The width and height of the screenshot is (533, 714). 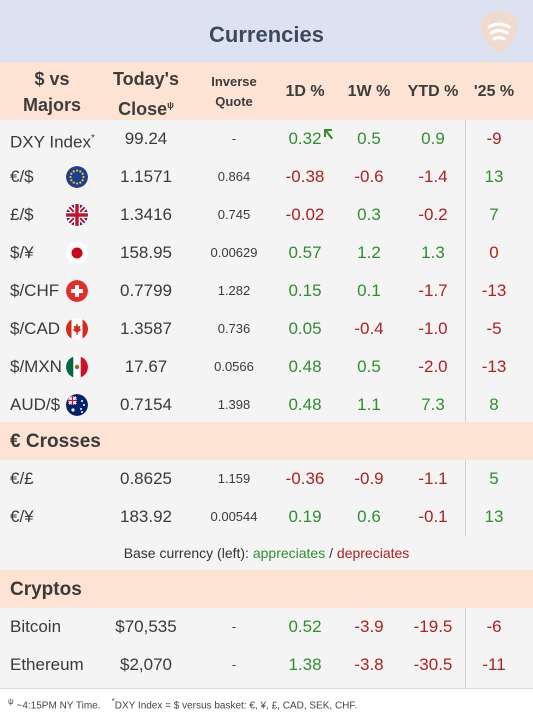 I want to click on row-2025-change: 13, so click(x=494, y=517).